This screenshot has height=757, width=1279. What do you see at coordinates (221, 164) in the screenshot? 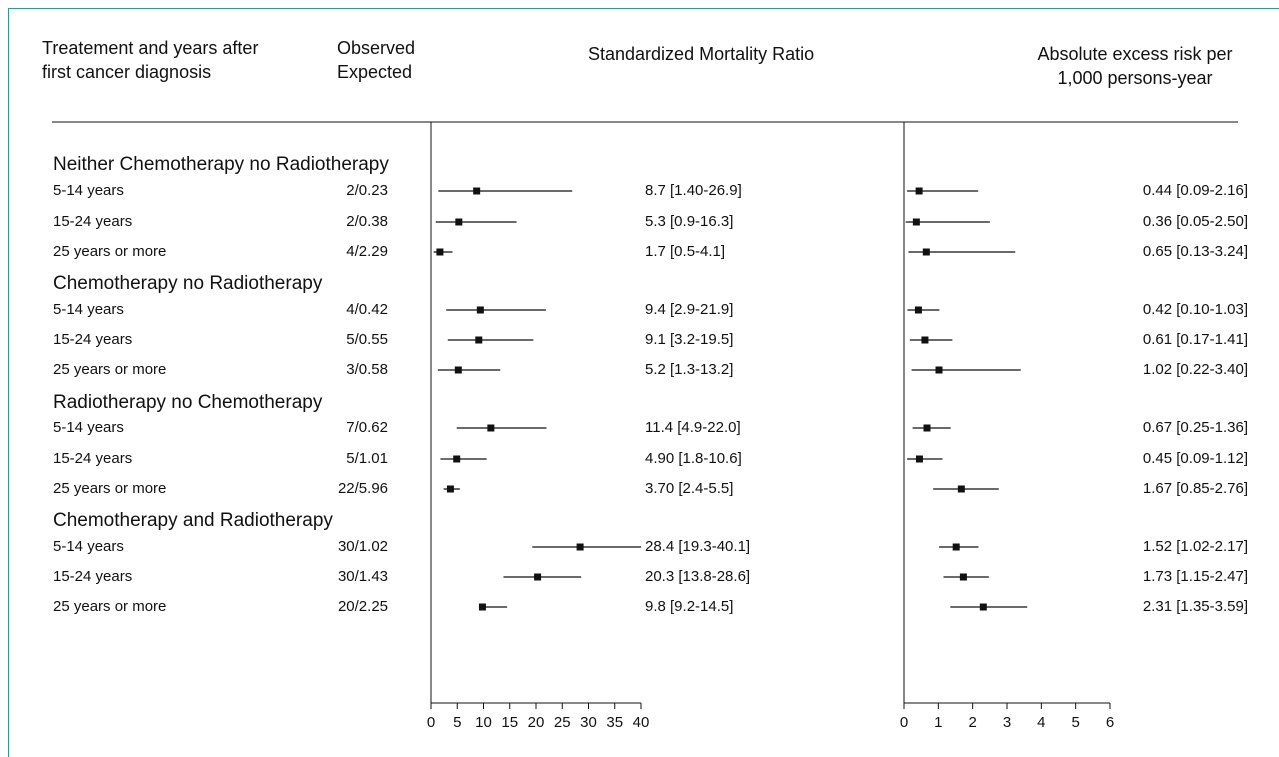
I see `group-label: Neither Chemotherapy no Radiotherapy` at bounding box center [221, 164].